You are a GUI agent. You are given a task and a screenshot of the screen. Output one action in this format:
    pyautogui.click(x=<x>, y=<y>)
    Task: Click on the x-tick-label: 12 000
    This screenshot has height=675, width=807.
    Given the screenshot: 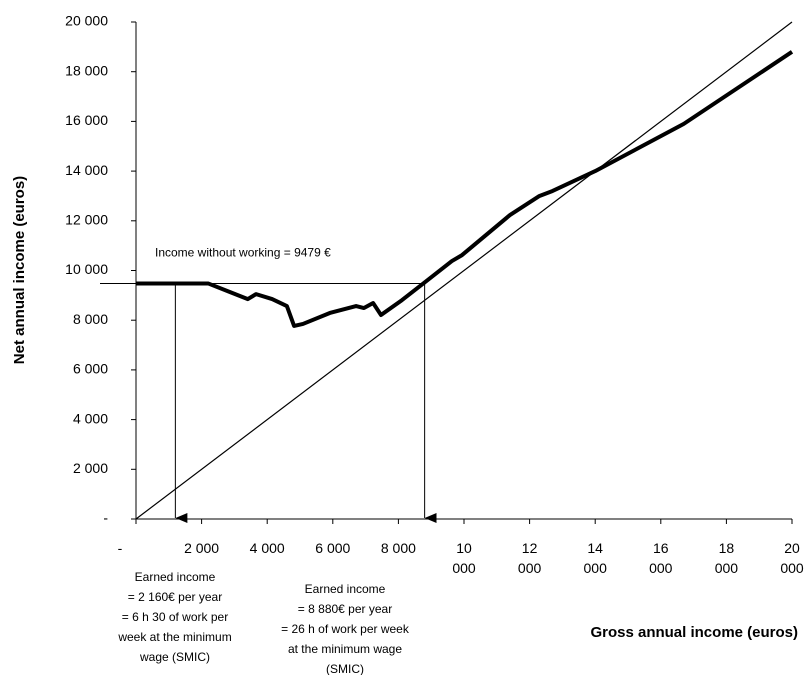 What is the action you would take?
    pyautogui.click(x=529, y=558)
    